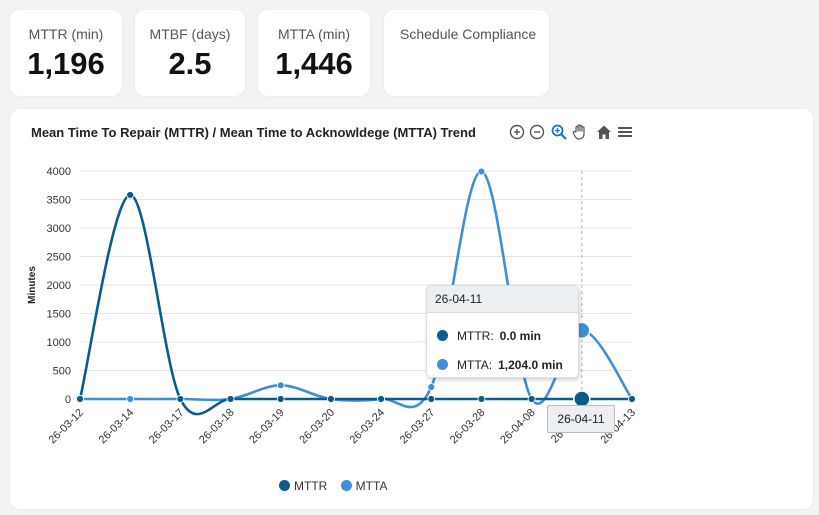 This screenshot has width=819, height=515. Describe the element at coordinates (371, 486) in the screenshot. I see `legend-mtta-label: MTTA` at that location.